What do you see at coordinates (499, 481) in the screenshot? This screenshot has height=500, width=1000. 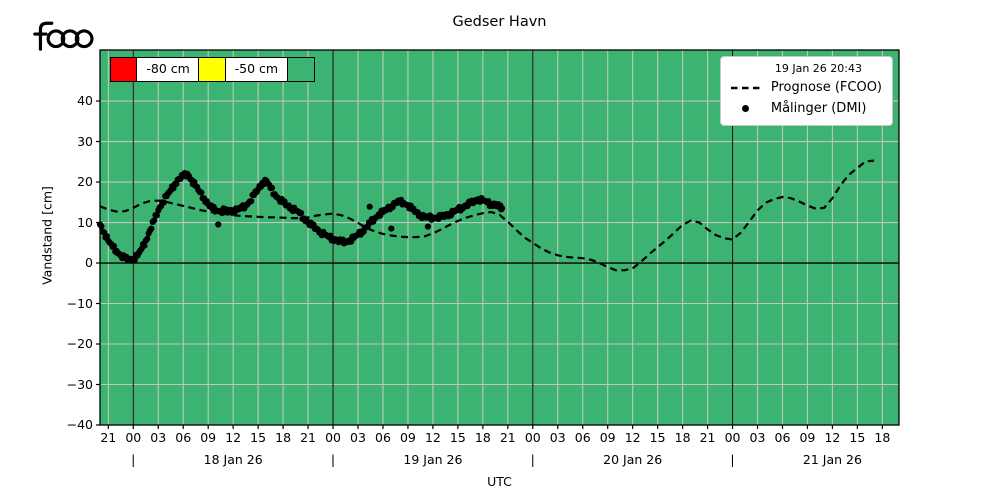 I see `x-axis-label: UTC` at bounding box center [499, 481].